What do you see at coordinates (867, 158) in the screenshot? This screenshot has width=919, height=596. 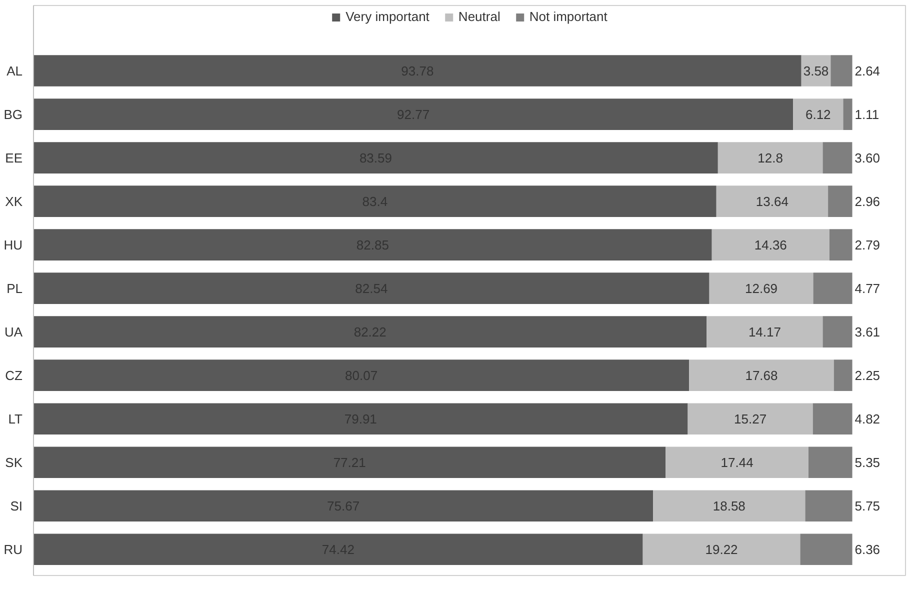 I see `data-label: 3.60` at bounding box center [867, 158].